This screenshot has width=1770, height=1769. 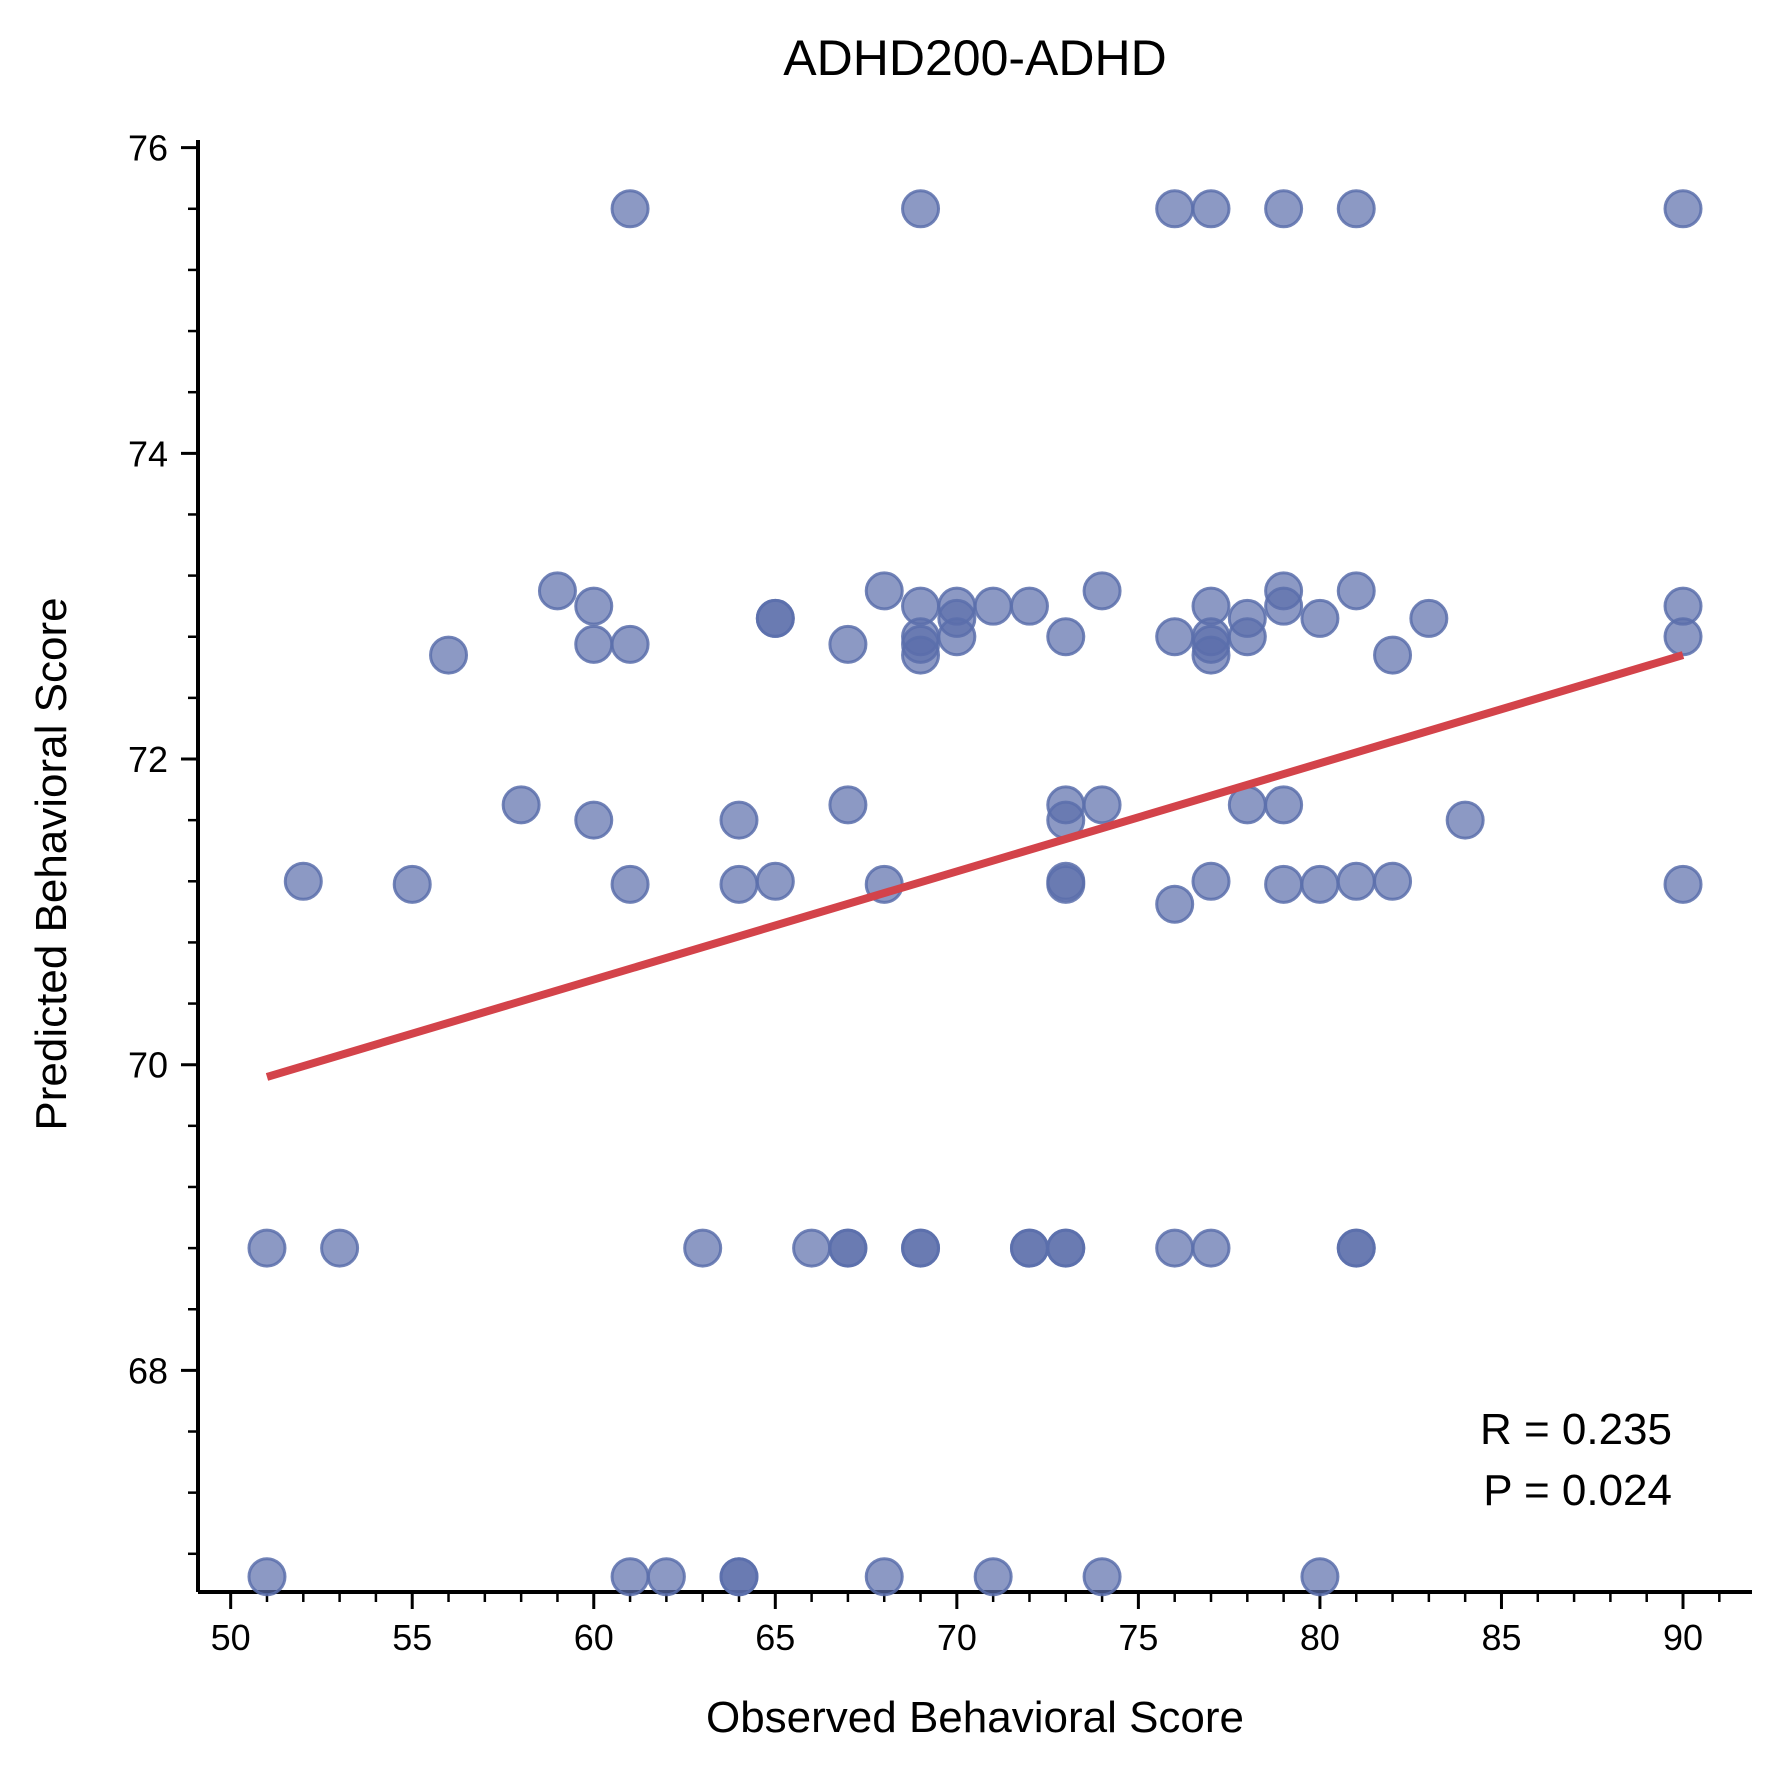 I want to click on x-tick-label: 85, so click(x=1501, y=1637).